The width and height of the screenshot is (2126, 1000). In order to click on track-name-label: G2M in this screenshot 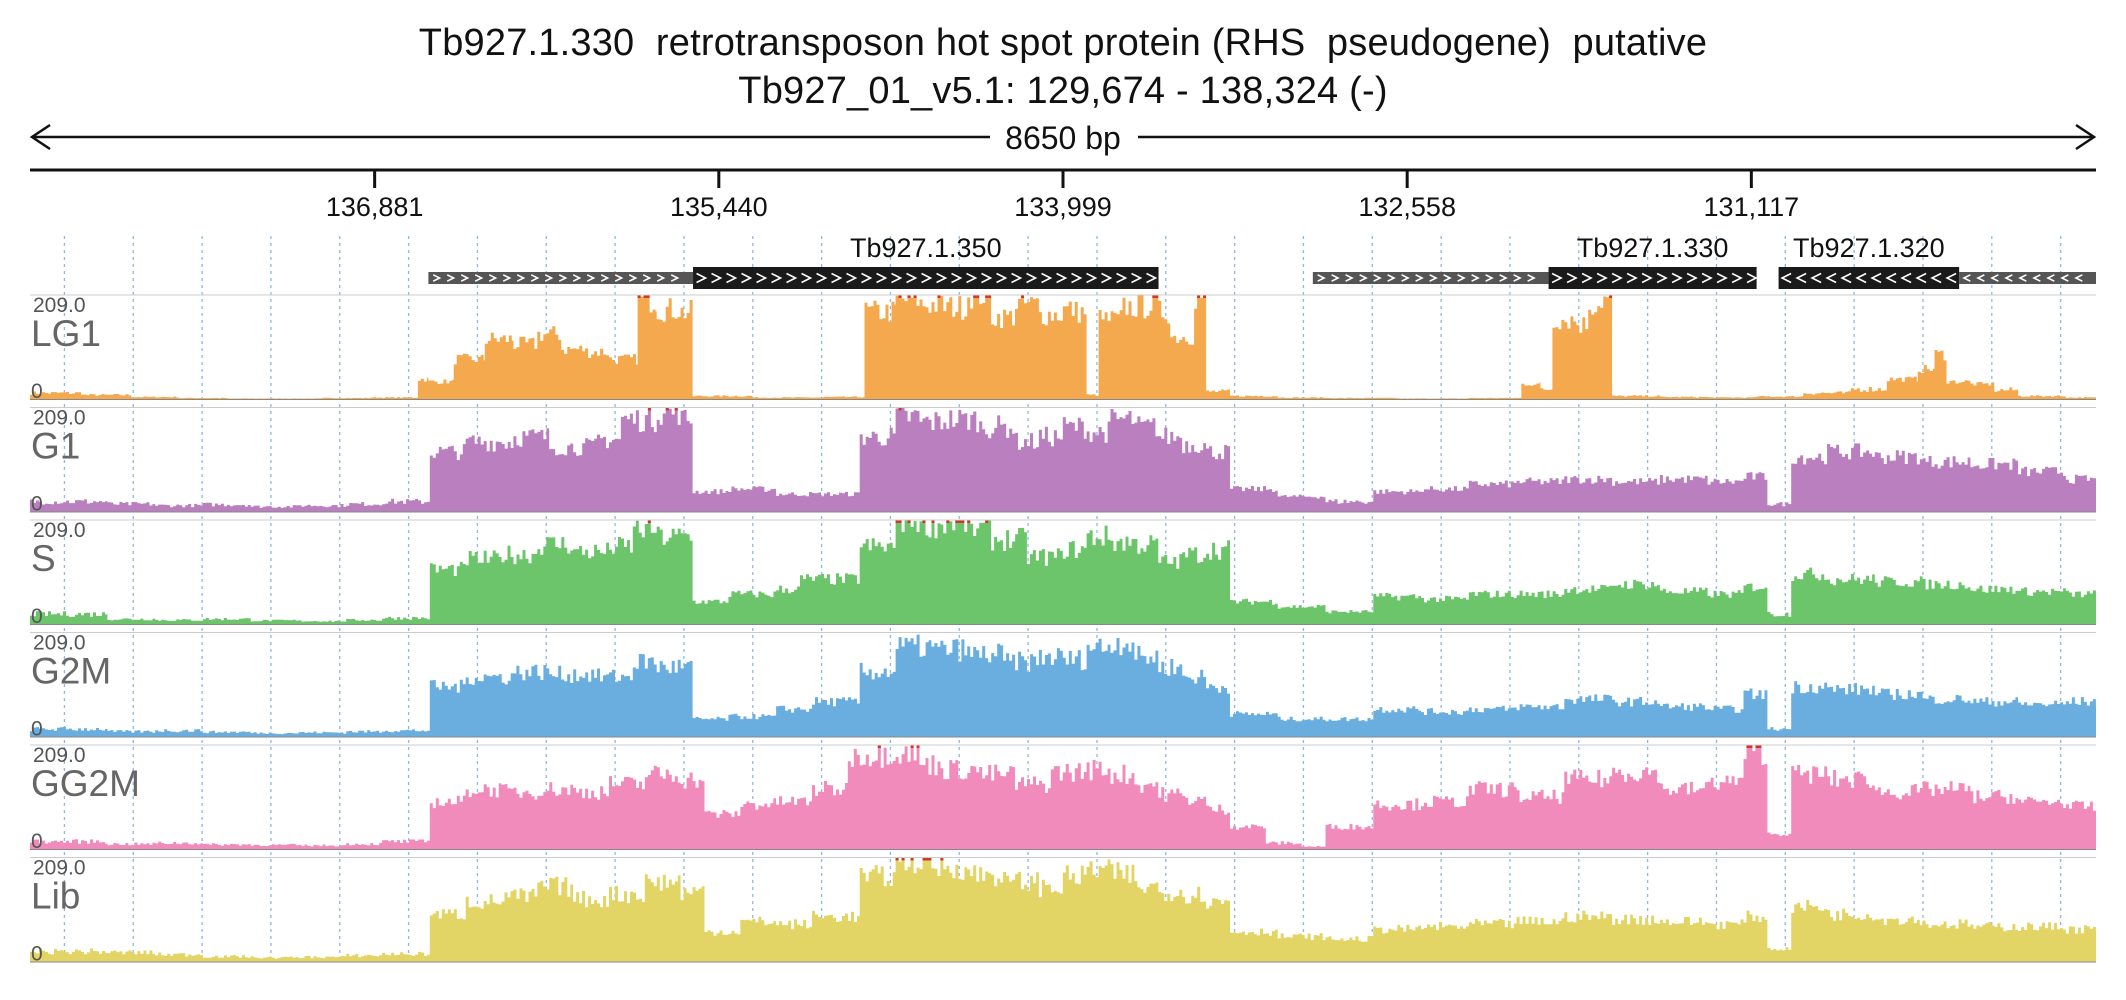, I will do `click(71, 671)`.